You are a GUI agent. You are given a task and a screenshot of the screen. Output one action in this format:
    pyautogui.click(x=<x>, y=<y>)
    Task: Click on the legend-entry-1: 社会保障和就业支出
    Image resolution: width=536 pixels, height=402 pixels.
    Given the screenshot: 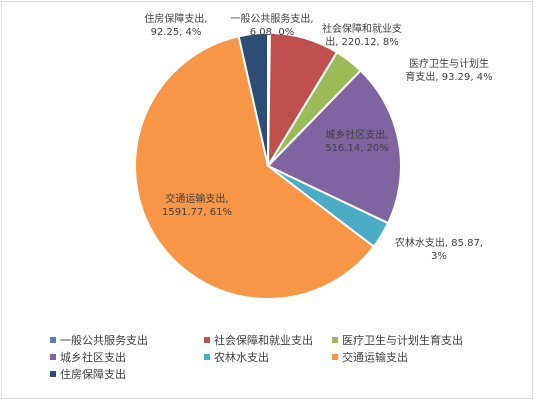 What is the action you would take?
    pyautogui.click(x=263, y=340)
    